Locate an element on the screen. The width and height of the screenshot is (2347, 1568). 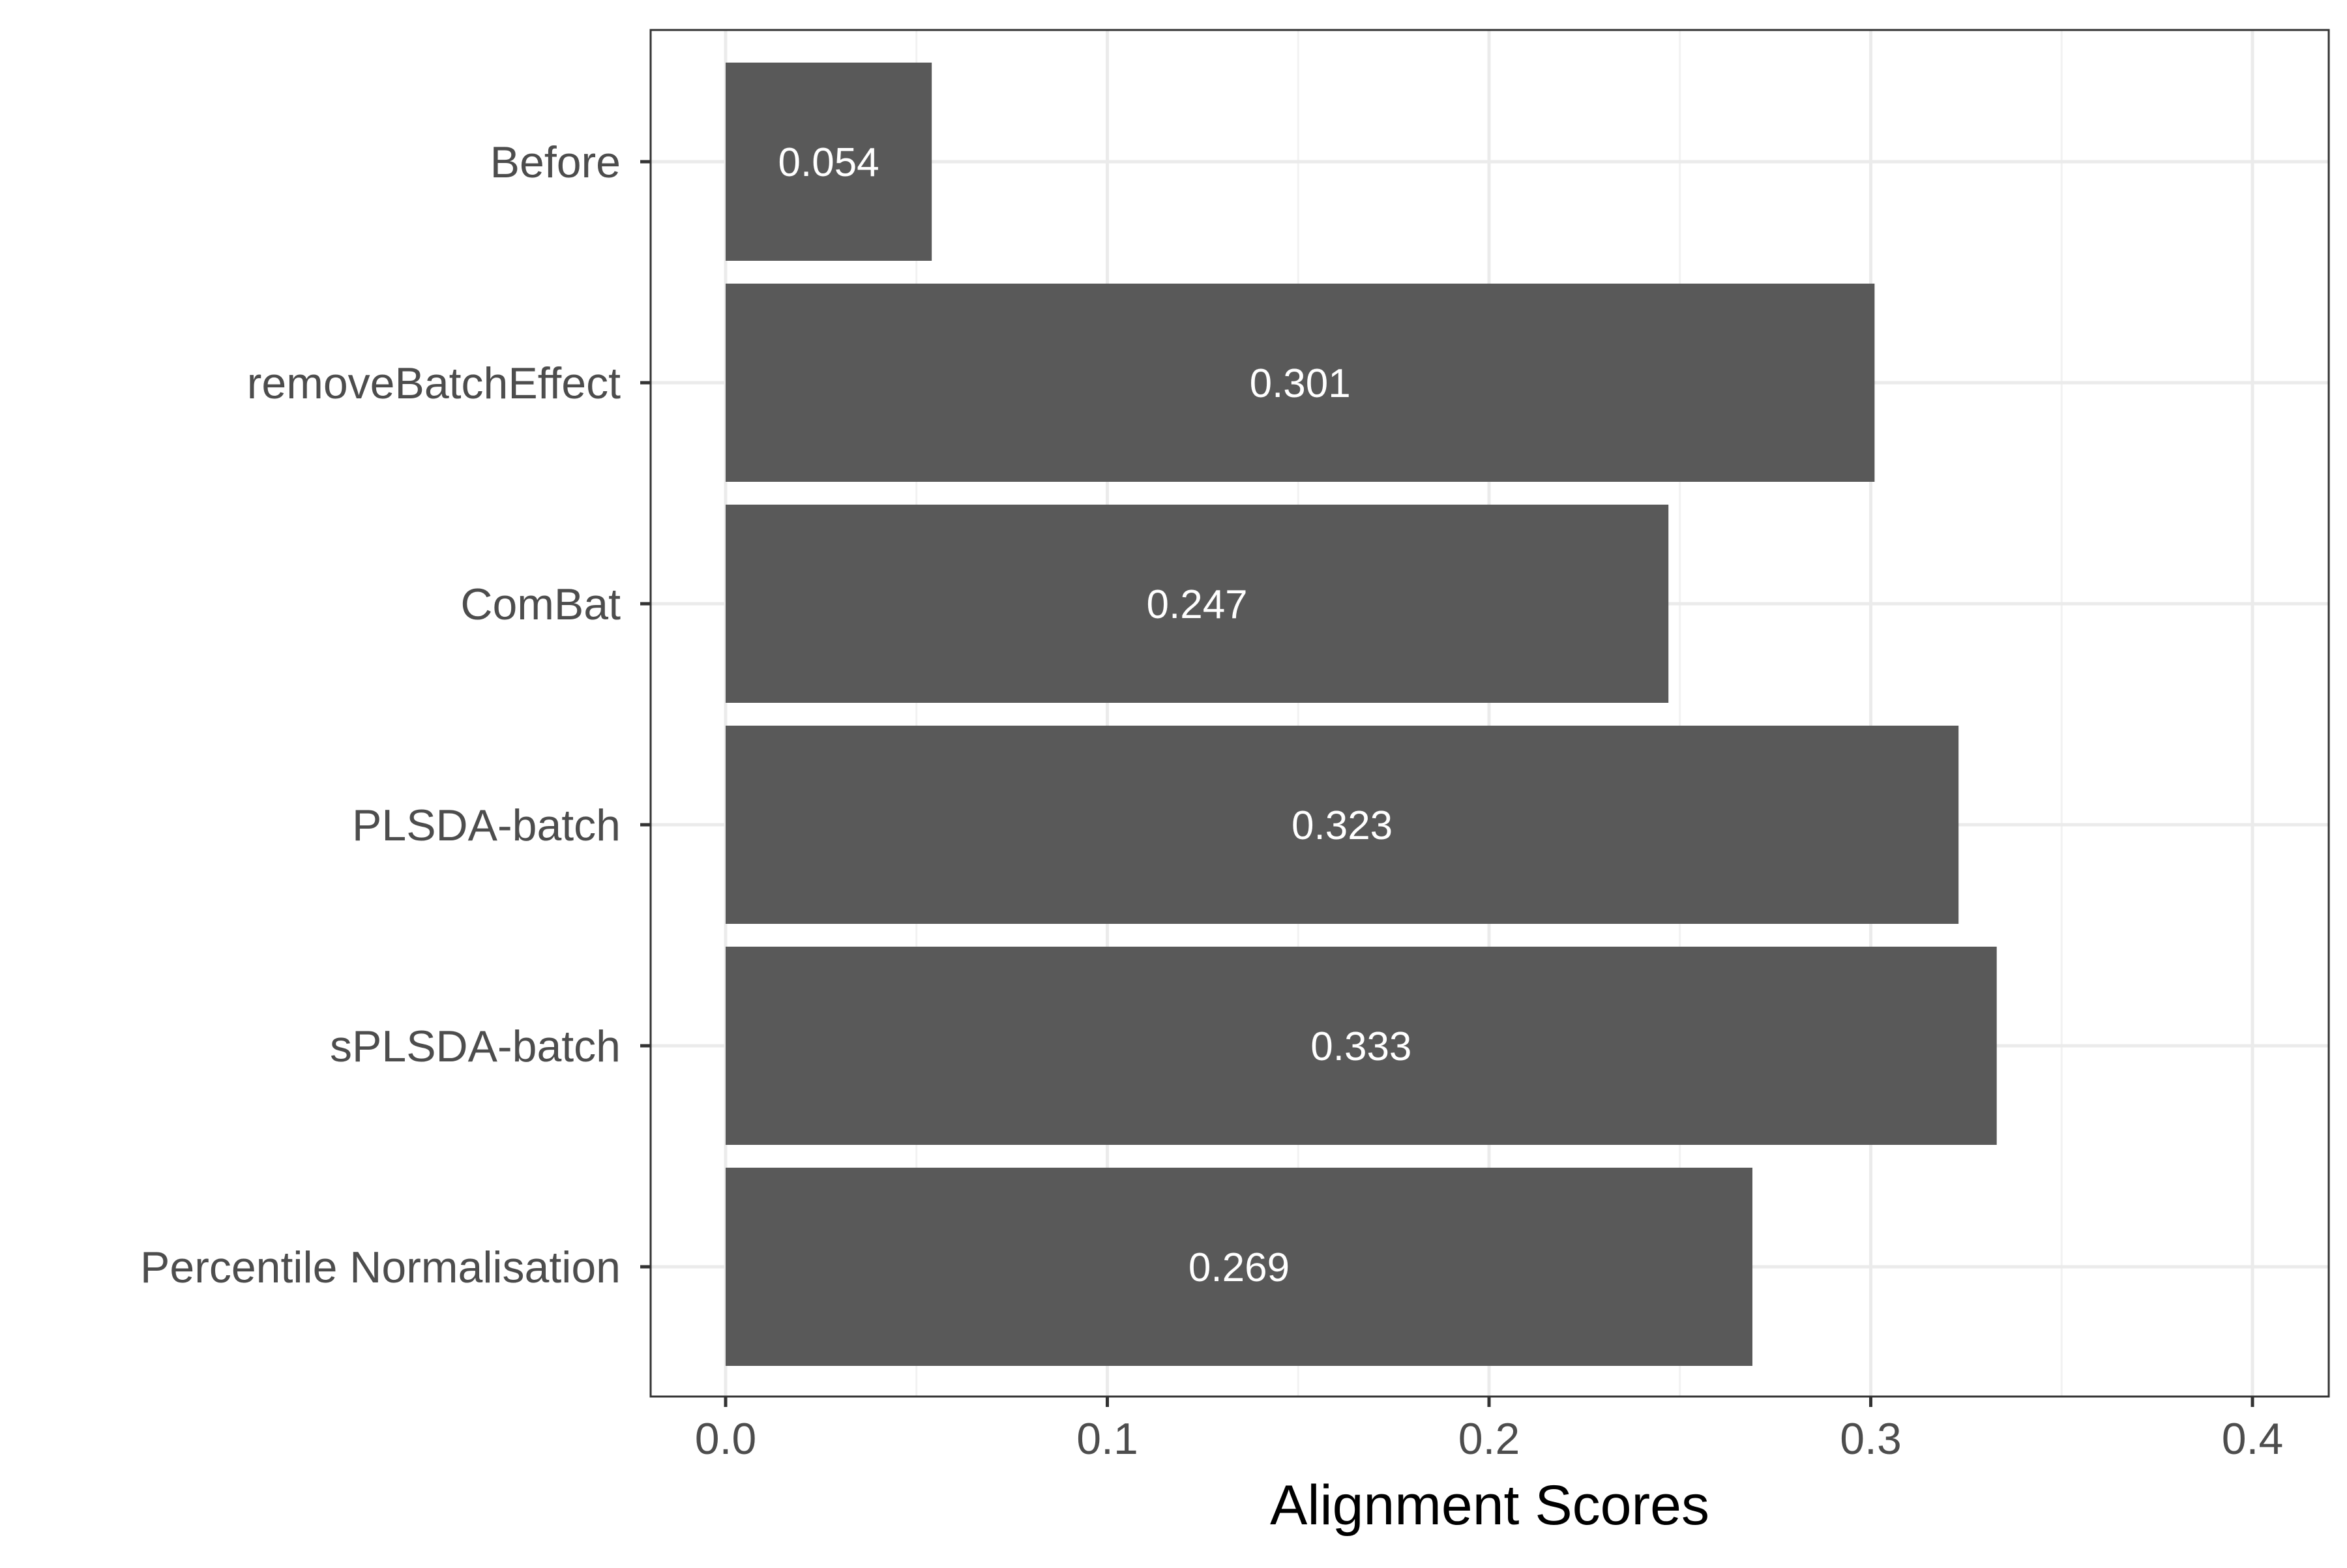
bar-value-label: 0.269 is located at coordinates (1239, 1267).